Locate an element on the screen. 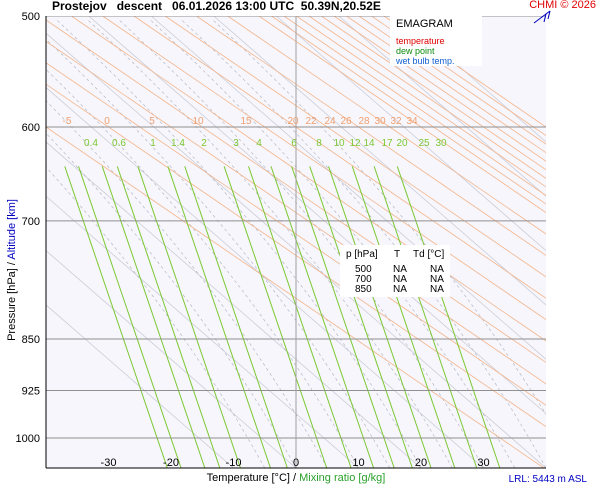  mixing-ratio-label: 1 is located at coordinates (153, 143).